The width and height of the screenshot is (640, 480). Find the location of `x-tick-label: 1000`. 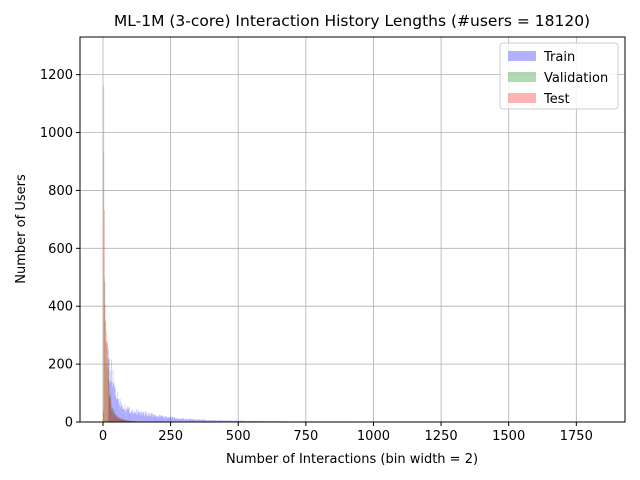

x-tick-label: 1000 is located at coordinates (373, 436).